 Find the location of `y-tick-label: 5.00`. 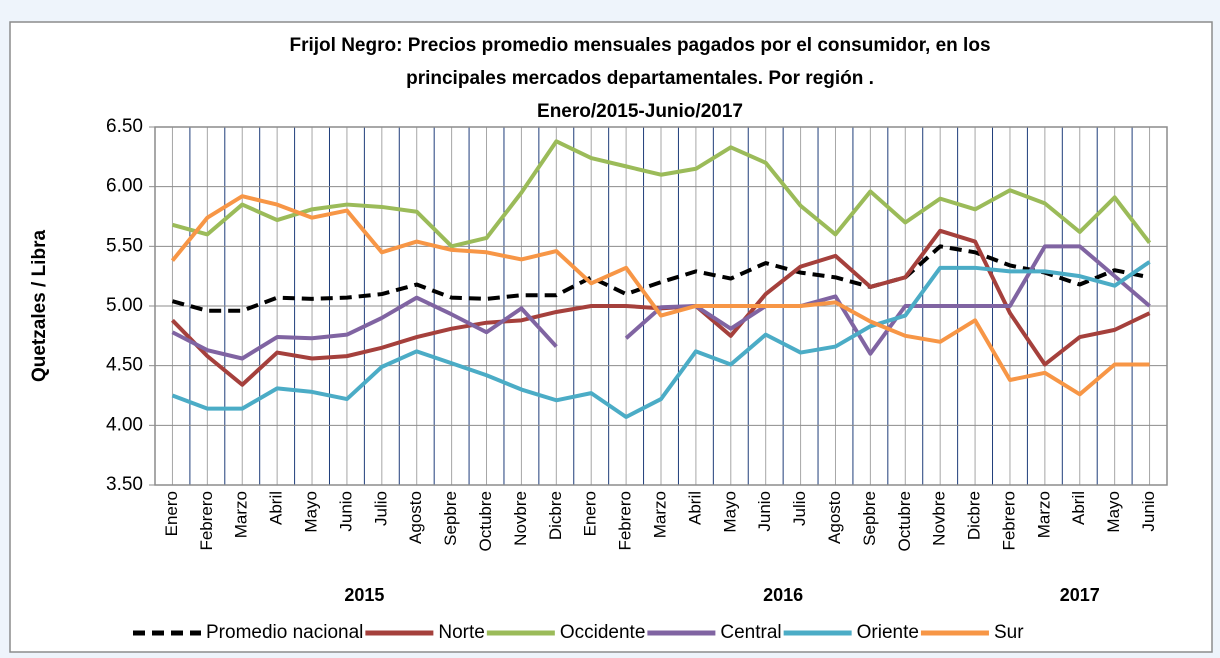

y-tick-label: 5.00 is located at coordinates (124, 305).